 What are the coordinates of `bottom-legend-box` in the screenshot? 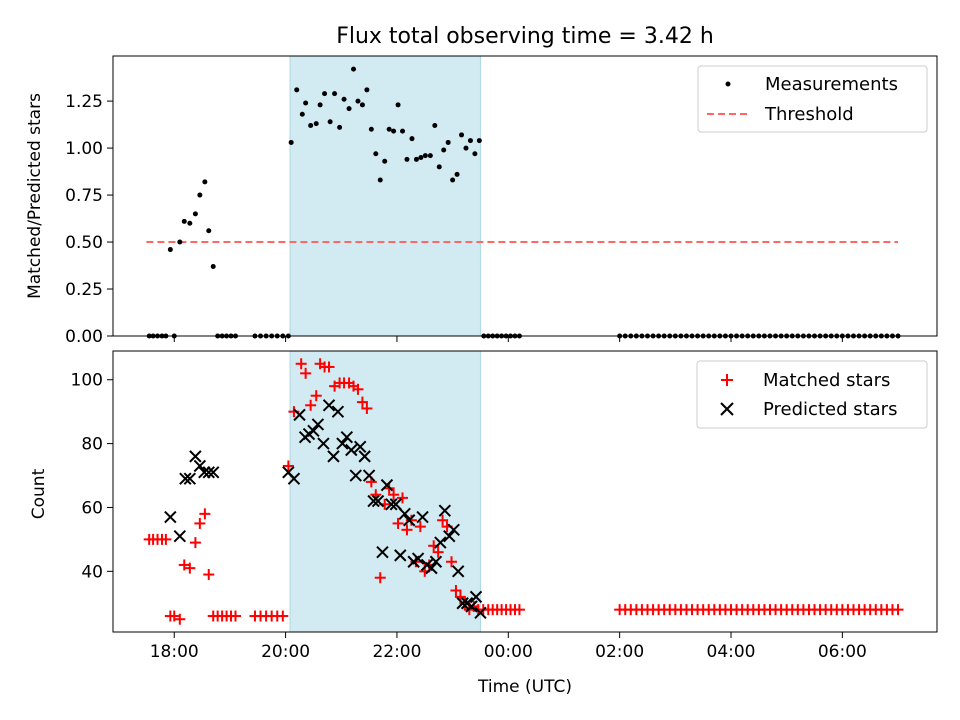 It's located at (812, 394).